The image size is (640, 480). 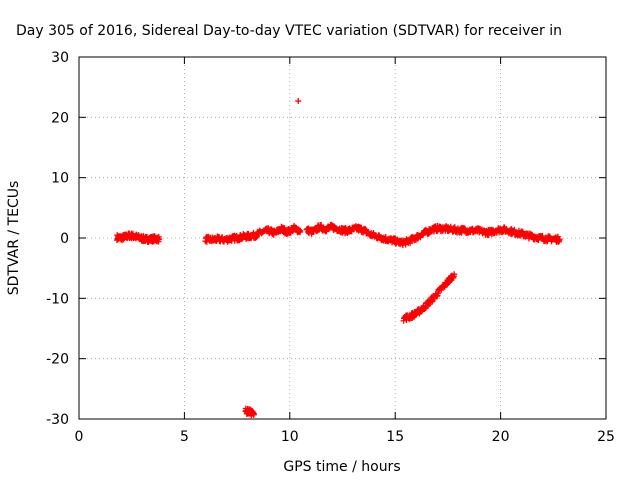 What do you see at coordinates (60, 179) in the screenshot?
I see `y-tick-label: 10` at bounding box center [60, 179].